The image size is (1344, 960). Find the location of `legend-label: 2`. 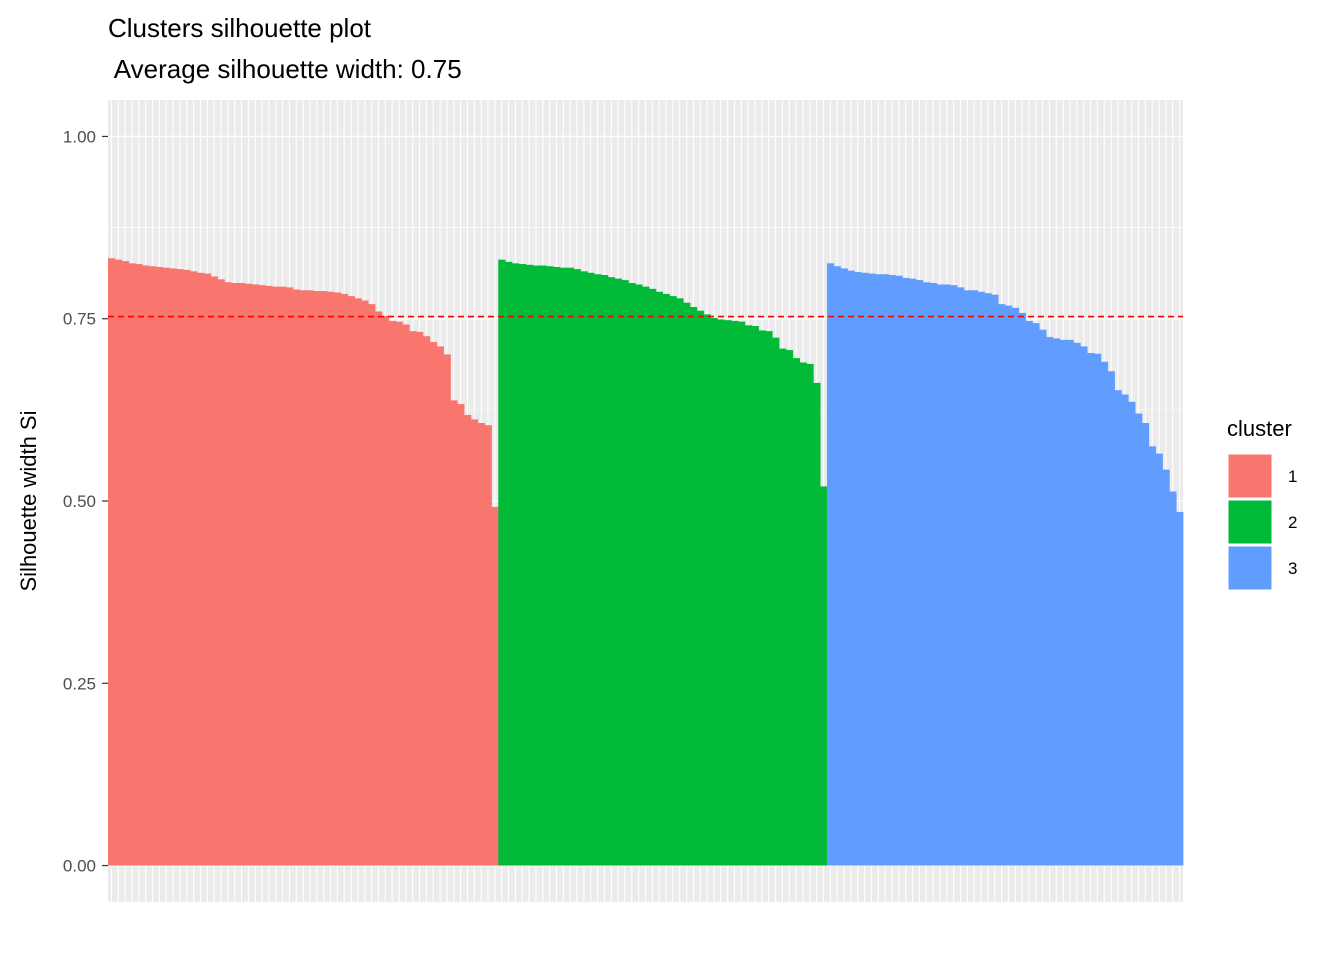

legend-label: 2 is located at coordinates (1292, 522).